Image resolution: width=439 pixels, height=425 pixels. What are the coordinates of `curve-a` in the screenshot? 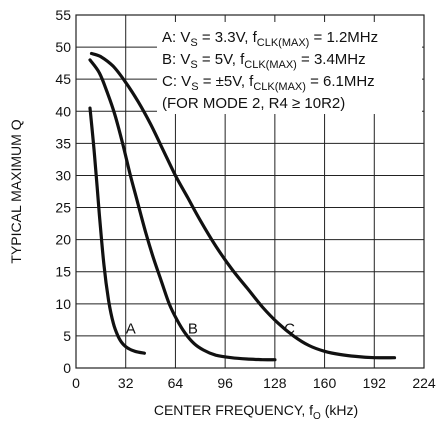 It's located at (117, 230).